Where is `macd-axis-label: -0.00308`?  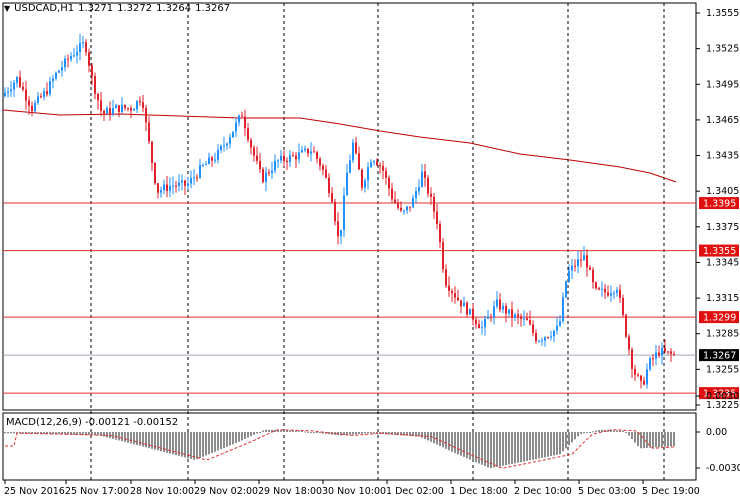 macd-axis-label: -0.00308 is located at coordinates (723, 468).